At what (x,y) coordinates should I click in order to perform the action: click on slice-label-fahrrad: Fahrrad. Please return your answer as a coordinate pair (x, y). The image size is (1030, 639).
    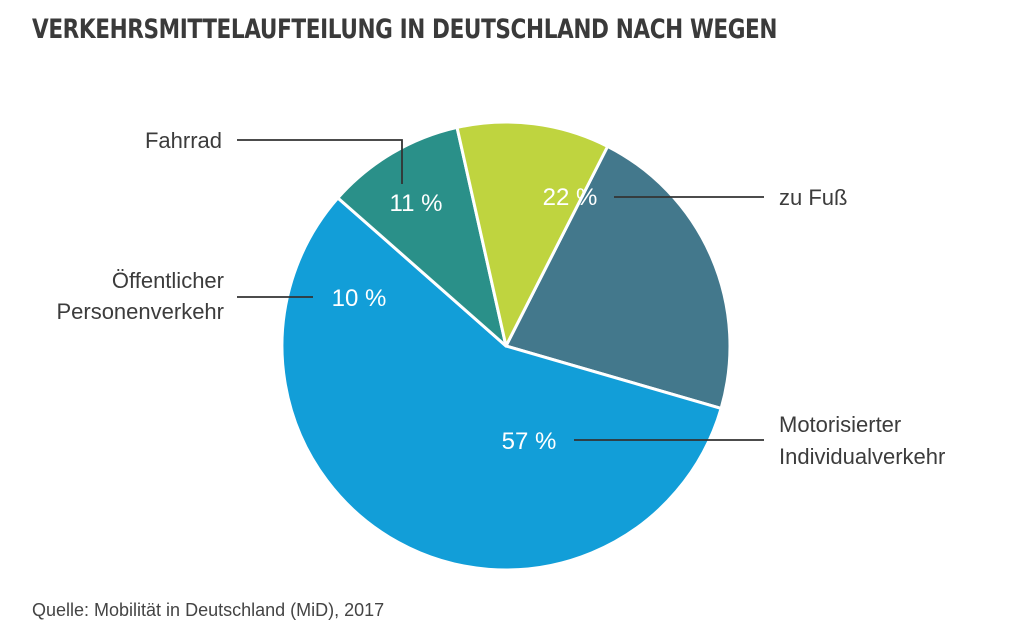
    Looking at the image, I should click on (183, 140).